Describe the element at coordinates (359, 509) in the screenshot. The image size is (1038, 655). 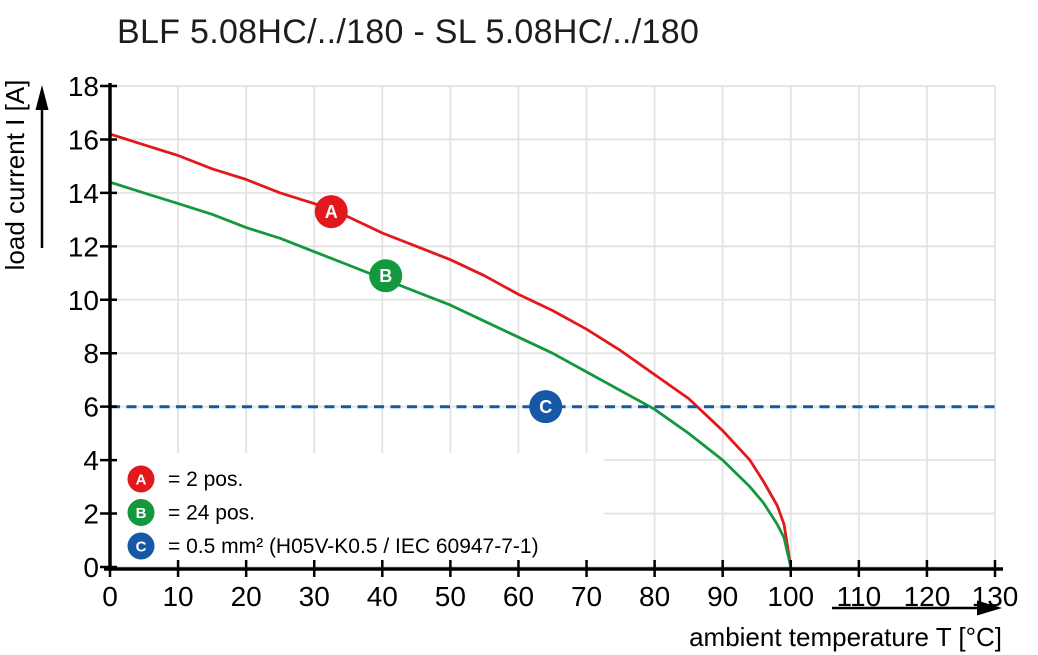
I see `legend-box` at that location.